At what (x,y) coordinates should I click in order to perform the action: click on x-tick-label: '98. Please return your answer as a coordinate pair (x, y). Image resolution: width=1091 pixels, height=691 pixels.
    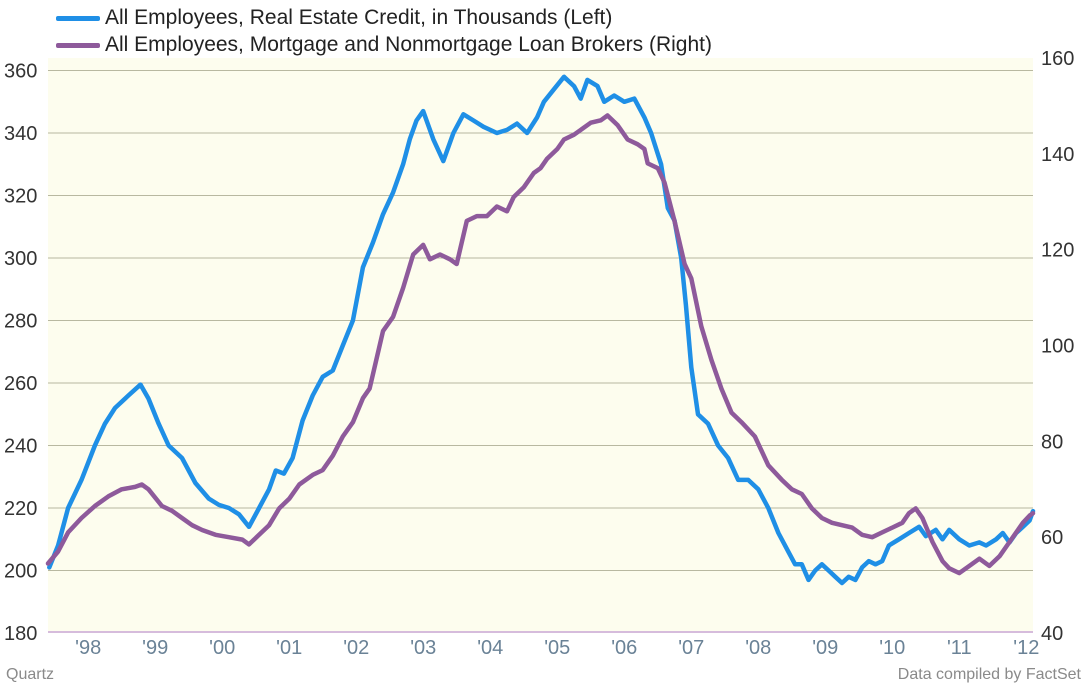
    Looking at the image, I should click on (88, 648).